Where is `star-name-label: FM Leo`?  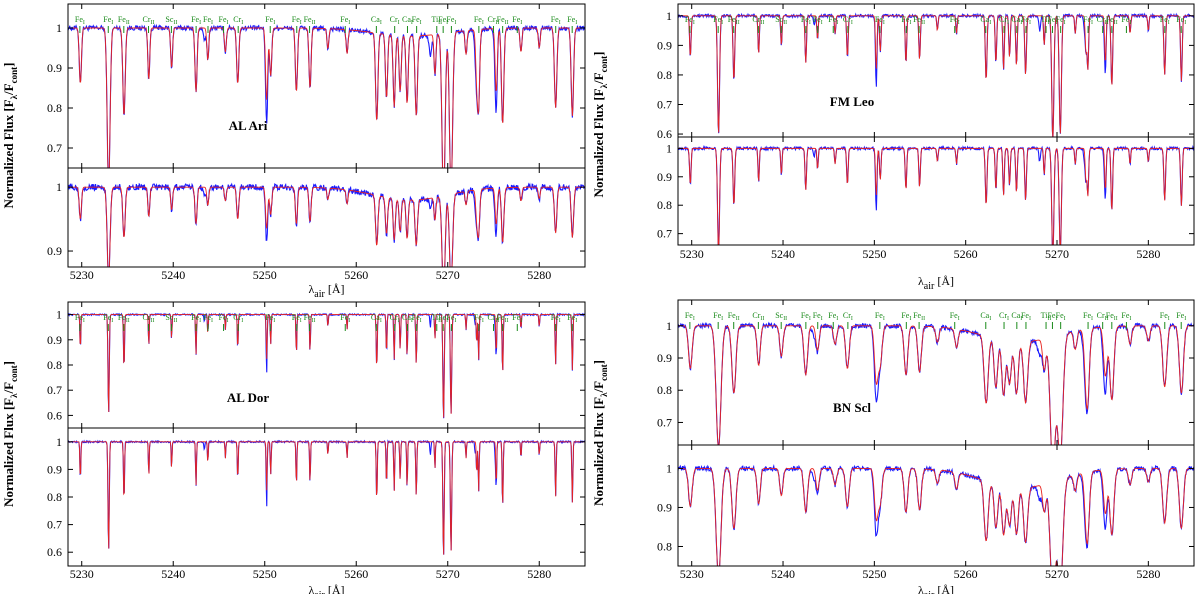
star-name-label: FM Leo is located at coordinates (852, 101).